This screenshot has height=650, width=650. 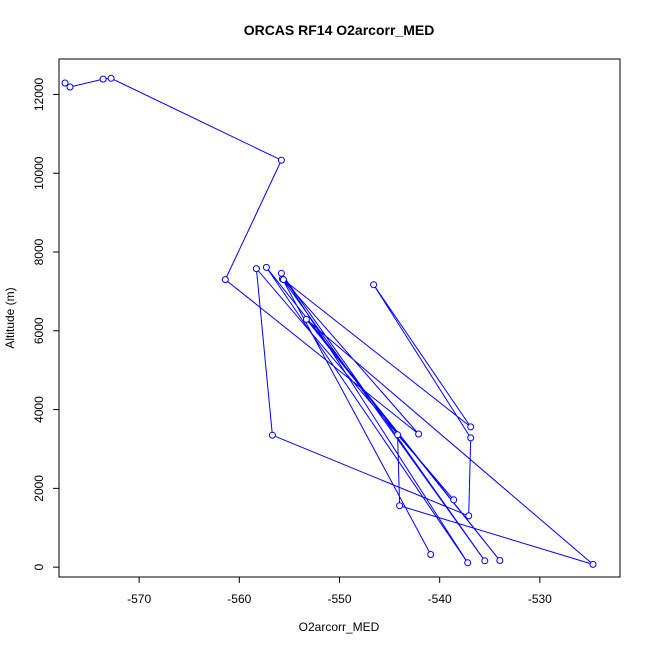 I want to click on y-tick-label: 4000, so click(x=39, y=409).